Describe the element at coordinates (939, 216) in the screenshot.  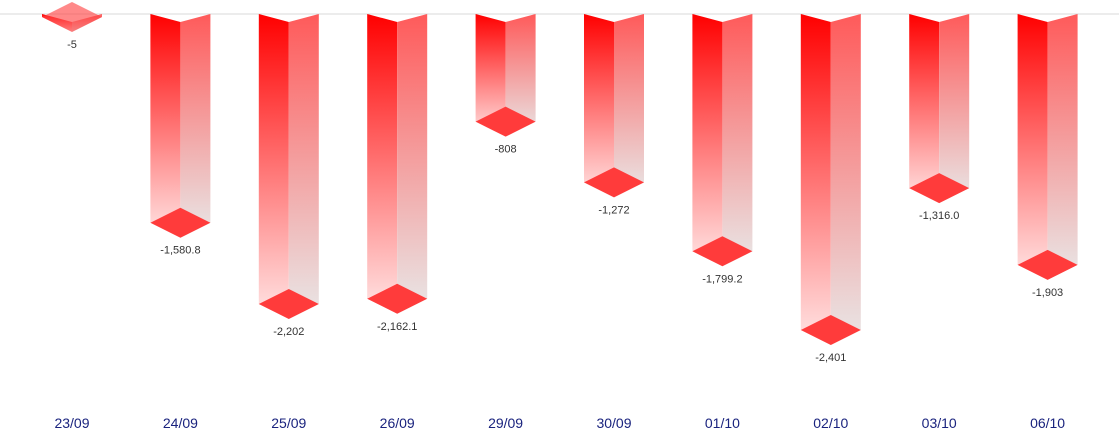
I see `value-label: -1,316.0` at that location.